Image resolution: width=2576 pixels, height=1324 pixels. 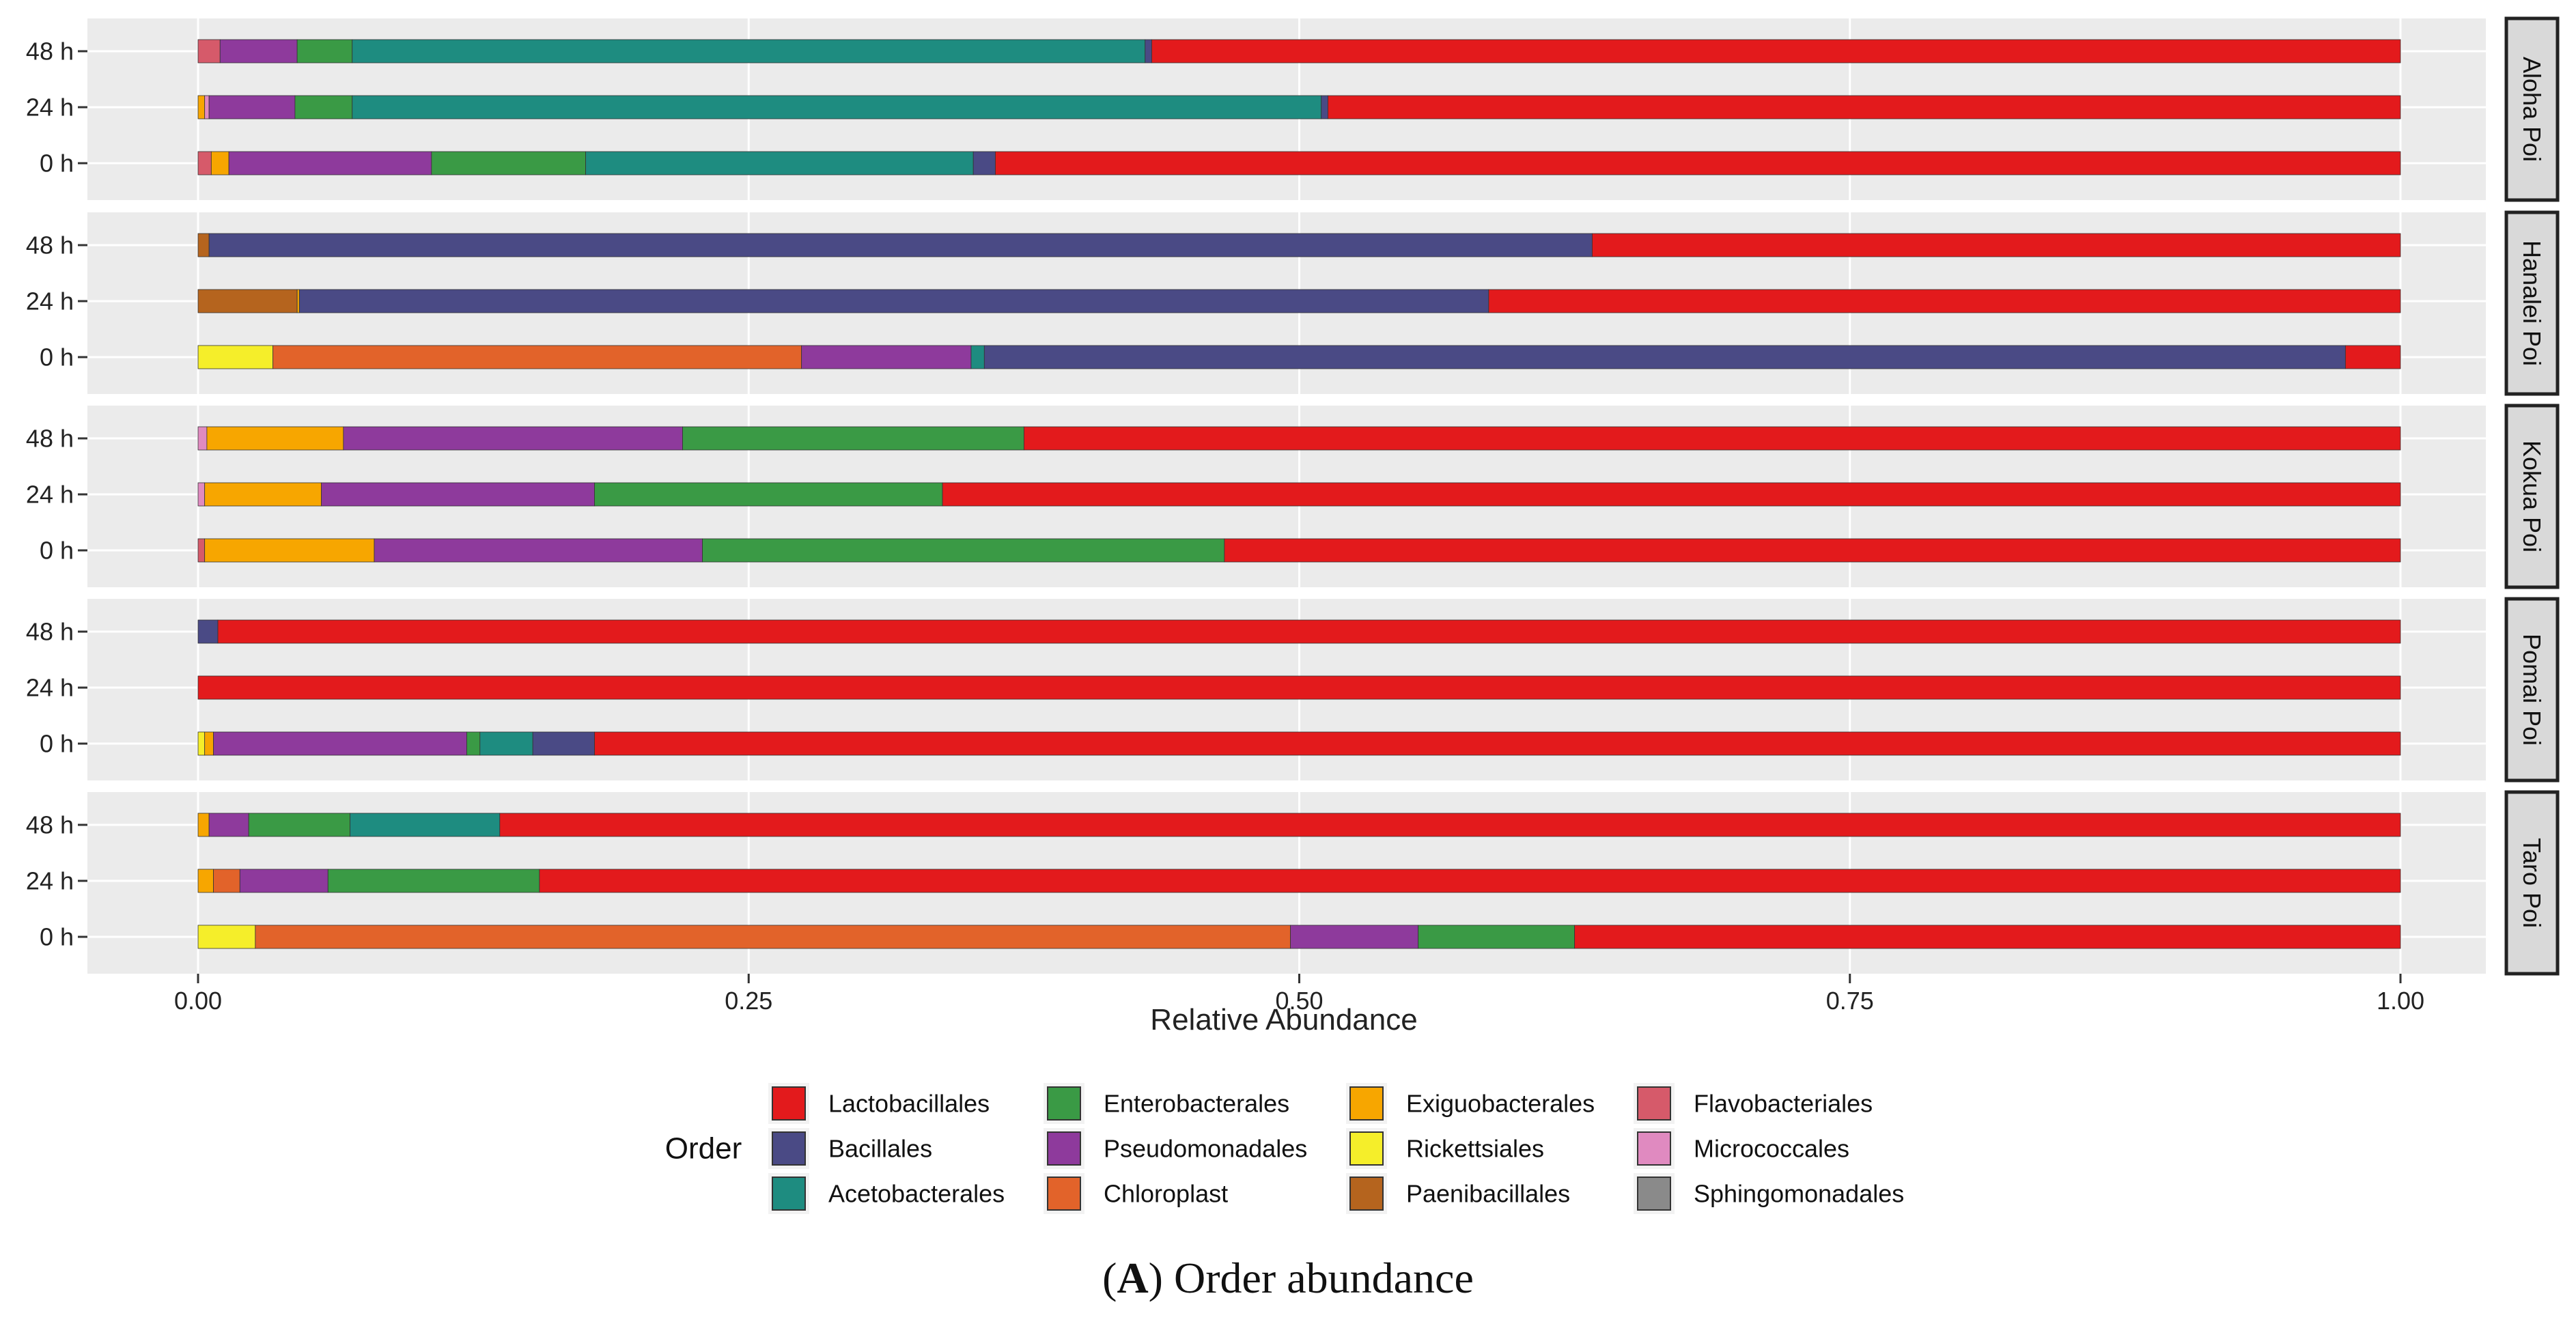 I want to click on x-tick-label: 0.25, so click(x=748, y=1001).